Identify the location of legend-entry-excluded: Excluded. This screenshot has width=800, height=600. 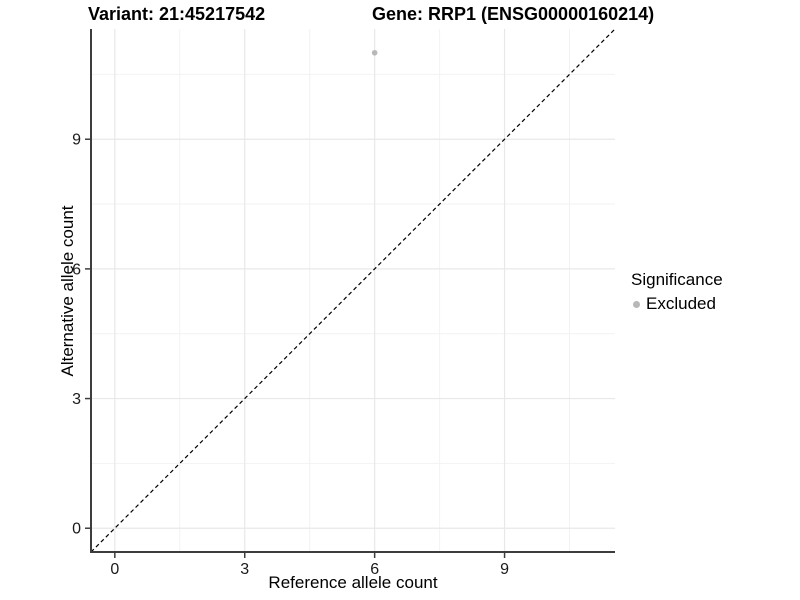
(677, 304).